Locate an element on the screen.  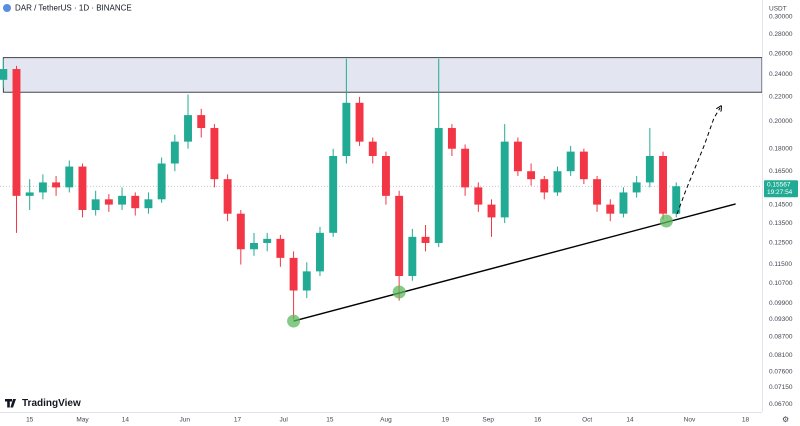
x-tick-label: Oct is located at coordinates (587, 420).